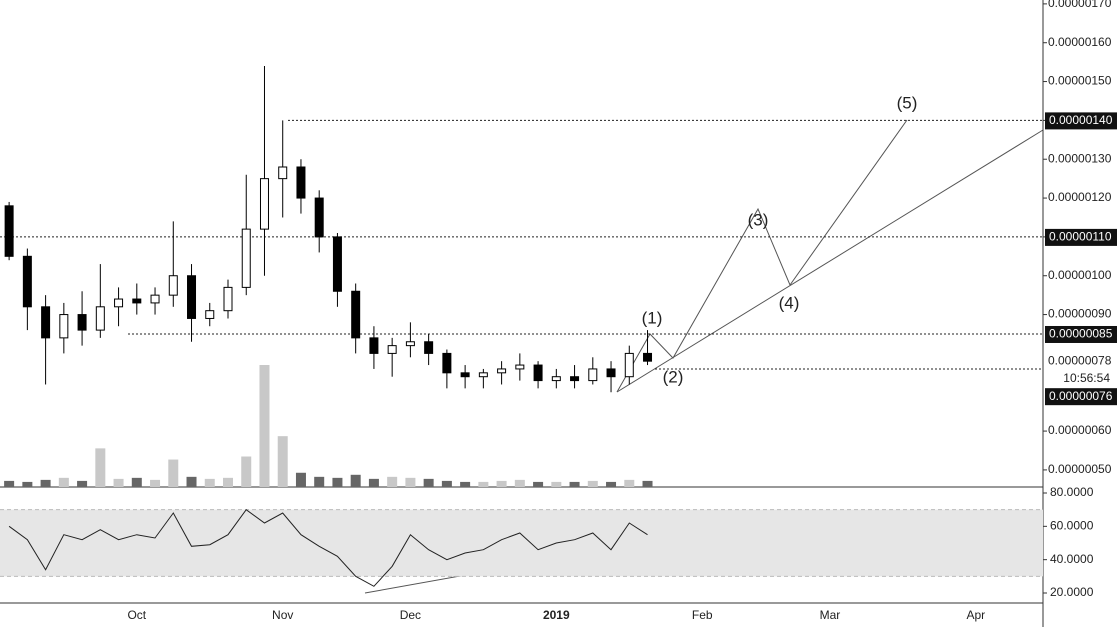 Image resolution: width=1120 pixels, height=627 pixels. What do you see at coordinates (556, 615) in the screenshot?
I see `x-tick-label: 2019` at bounding box center [556, 615].